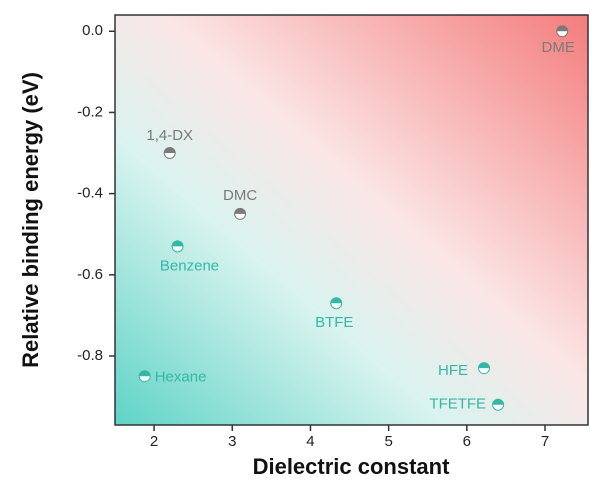  Describe the element at coordinates (232, 441) in the screenshot. I see `x-tick-label: 3` at that location.